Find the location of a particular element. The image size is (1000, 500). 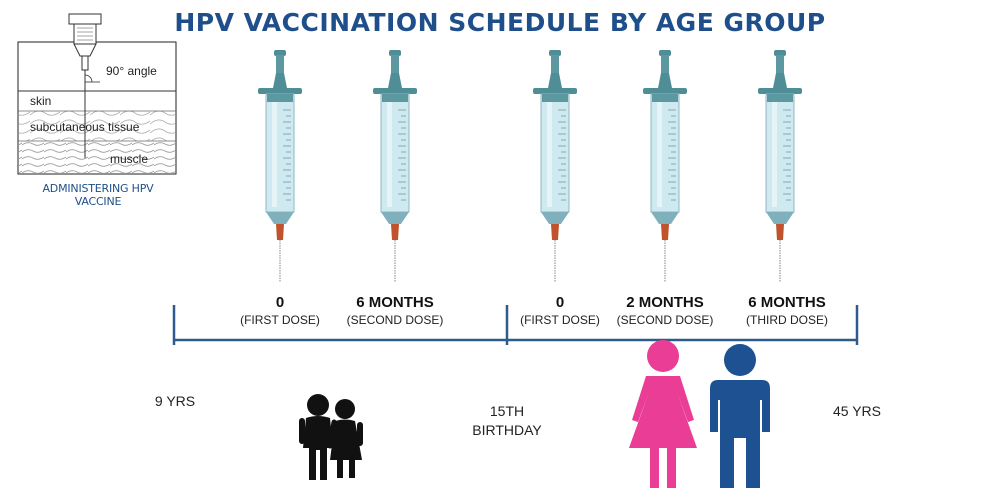

diagram-caption: ADMINISTERING HPV VACCINE is located at coordinates (98, 195).